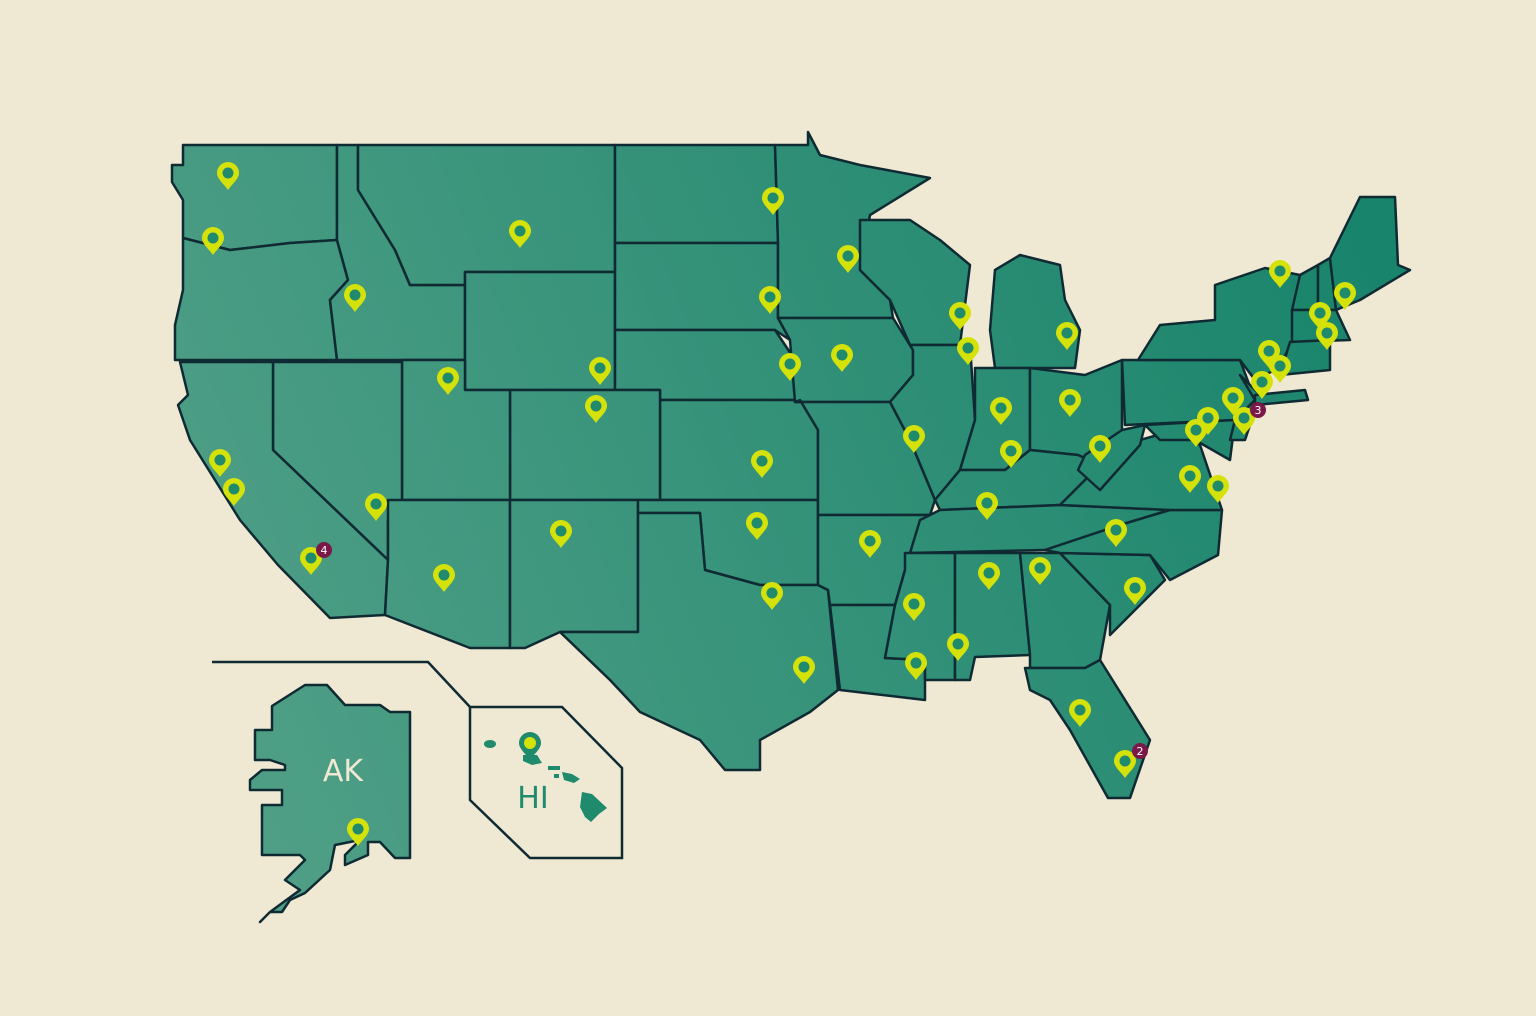 The image size is (1536, 1016). What do you see at coordinates (261, 299) in the screenshot?
I see `state-or` at bounding box center [261, 299].